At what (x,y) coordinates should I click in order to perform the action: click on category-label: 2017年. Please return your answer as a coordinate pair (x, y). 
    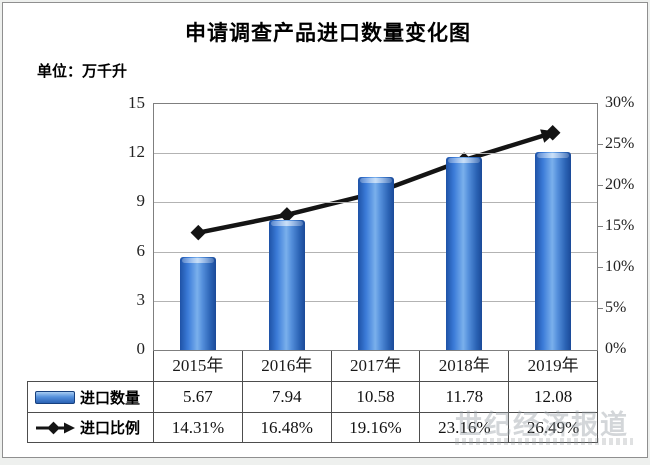
    Looking at the image, I should click on (376, 366).